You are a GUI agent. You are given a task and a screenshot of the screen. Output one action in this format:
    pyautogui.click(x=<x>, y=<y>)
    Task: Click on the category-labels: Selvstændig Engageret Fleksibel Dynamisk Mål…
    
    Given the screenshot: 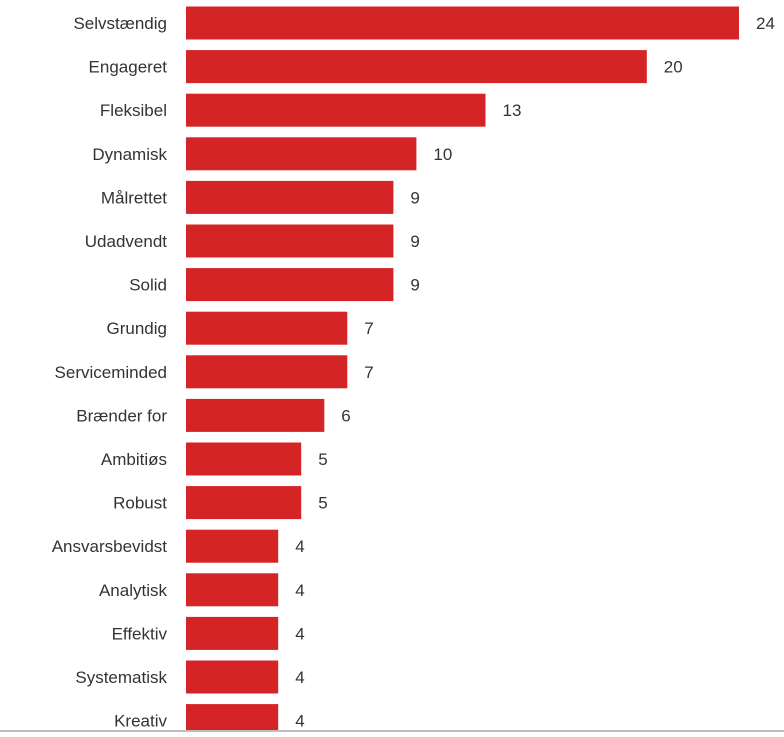 What is the action you would take?
    pyautogui.click(x=110, y=372)
    